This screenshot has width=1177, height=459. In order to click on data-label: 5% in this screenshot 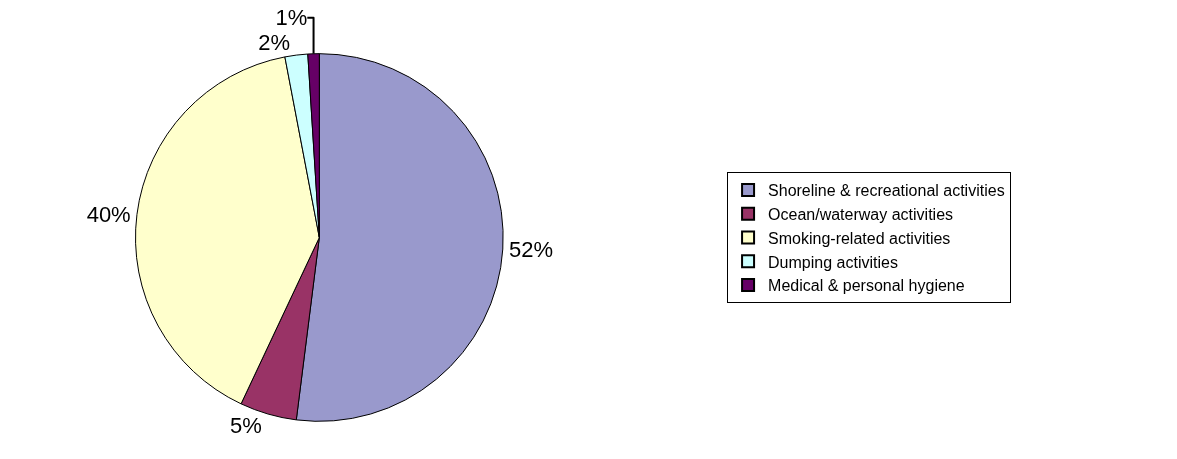, I will do `click(245, 426)`.